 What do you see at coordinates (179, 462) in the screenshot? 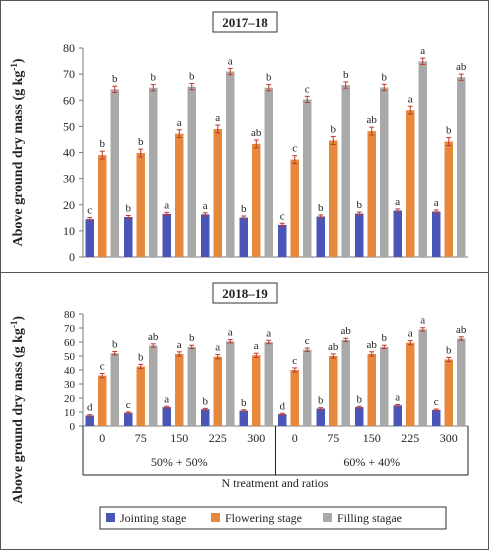
I see `x-group-label: 50% + 50%` at bounding box center [179, 462].